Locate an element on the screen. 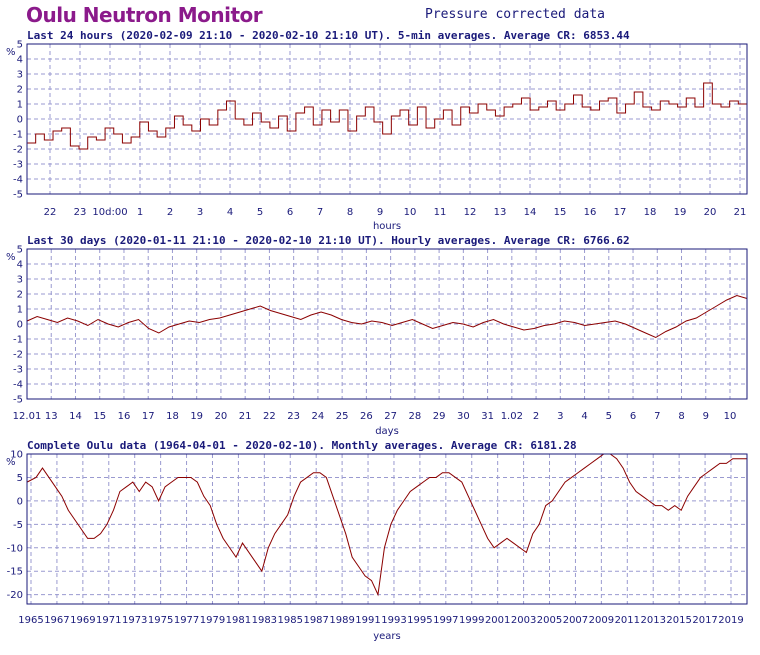 Image resolution: width=760 pixels, height=655 pixels. x-tick-label: 24 is located at coordinates (318, 416).